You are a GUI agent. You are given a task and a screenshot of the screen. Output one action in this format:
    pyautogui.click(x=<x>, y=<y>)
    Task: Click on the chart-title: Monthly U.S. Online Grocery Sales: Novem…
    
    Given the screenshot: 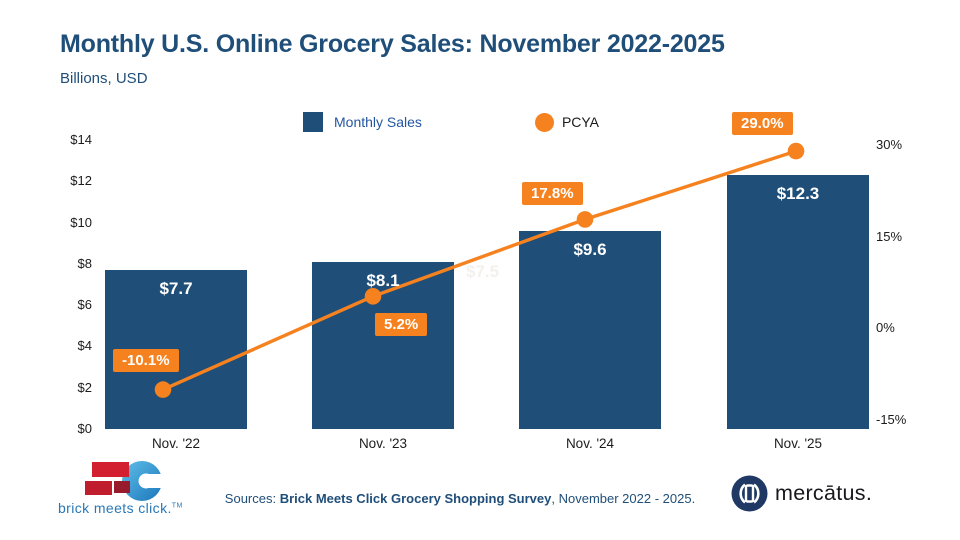 What is the action you would take?
    pyautogui.click(x=392, y=44)
    